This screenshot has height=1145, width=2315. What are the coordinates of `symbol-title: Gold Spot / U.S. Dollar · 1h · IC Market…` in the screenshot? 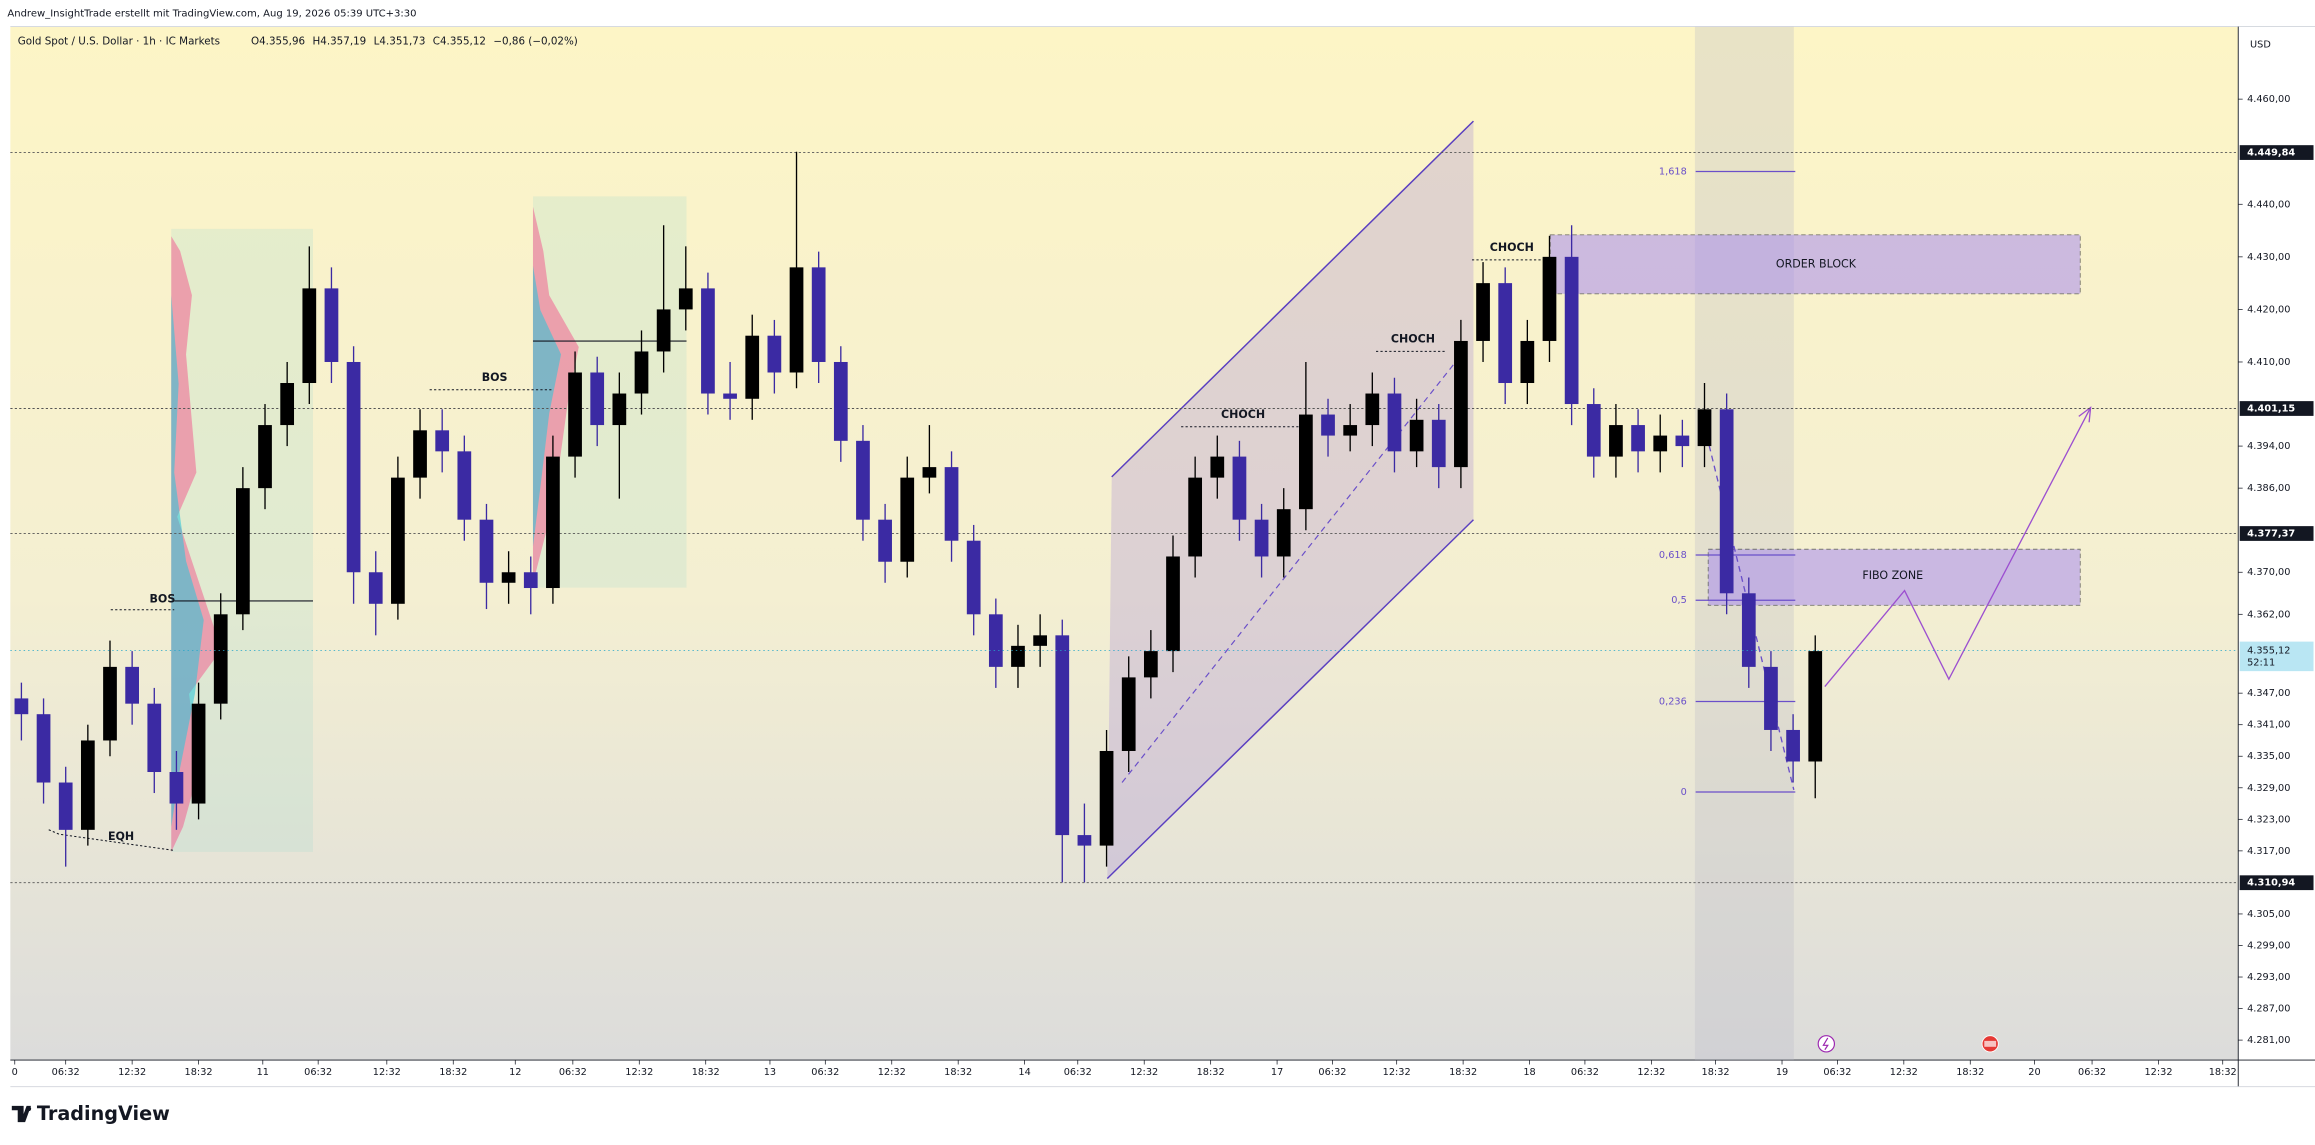 It's located at (119, 41).